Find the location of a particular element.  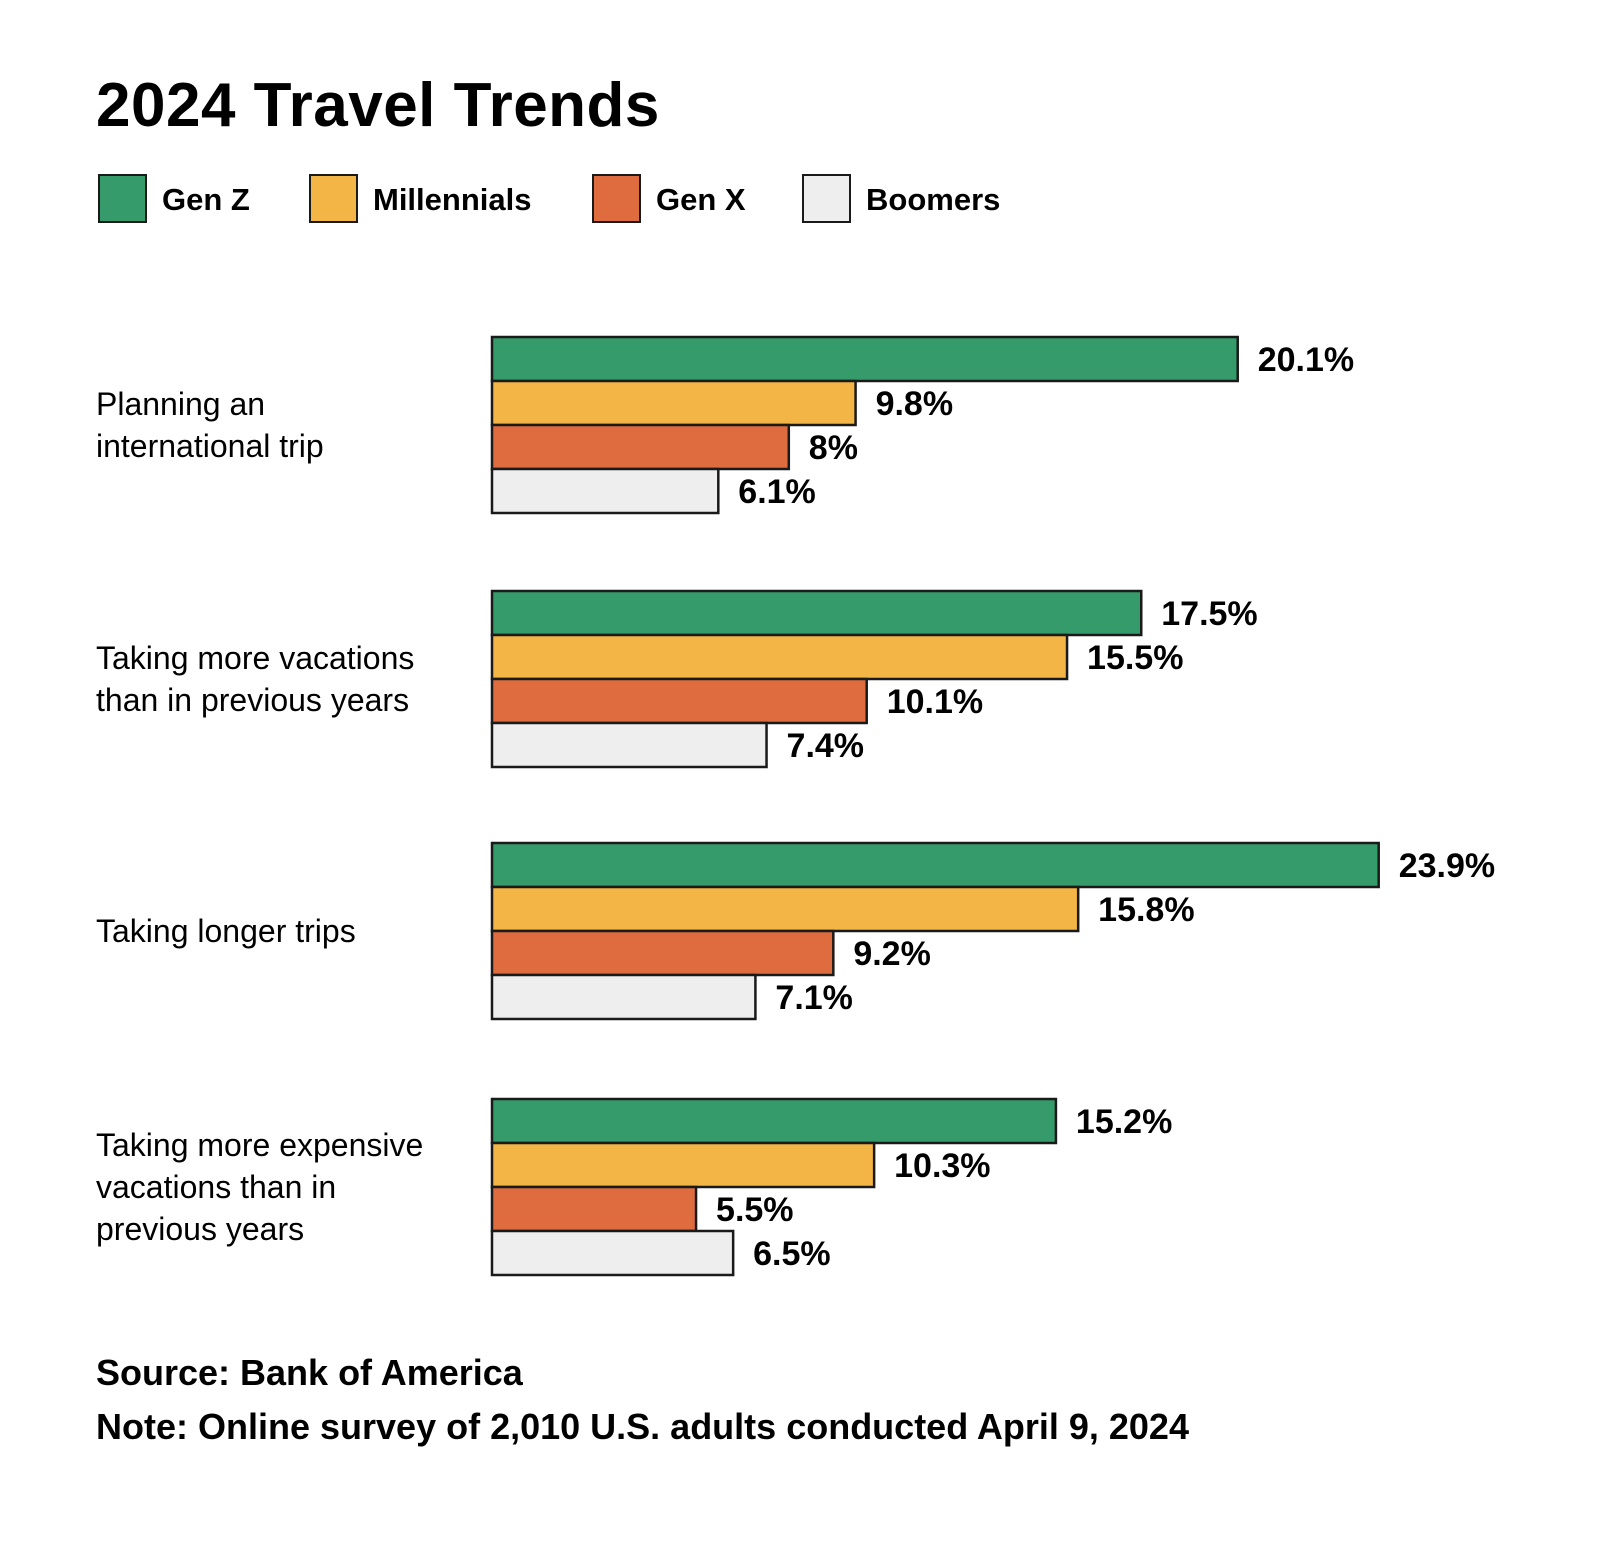

value-label-gen-z-3: 23.9% is located at coordinates (1447, 866).